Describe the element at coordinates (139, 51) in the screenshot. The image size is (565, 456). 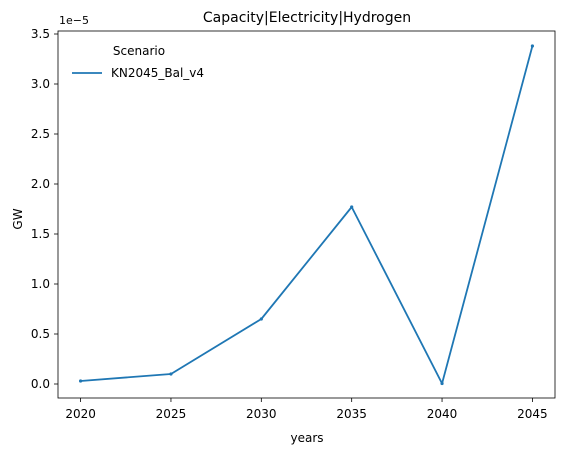
I see `legend-title: Scenario` at that location.